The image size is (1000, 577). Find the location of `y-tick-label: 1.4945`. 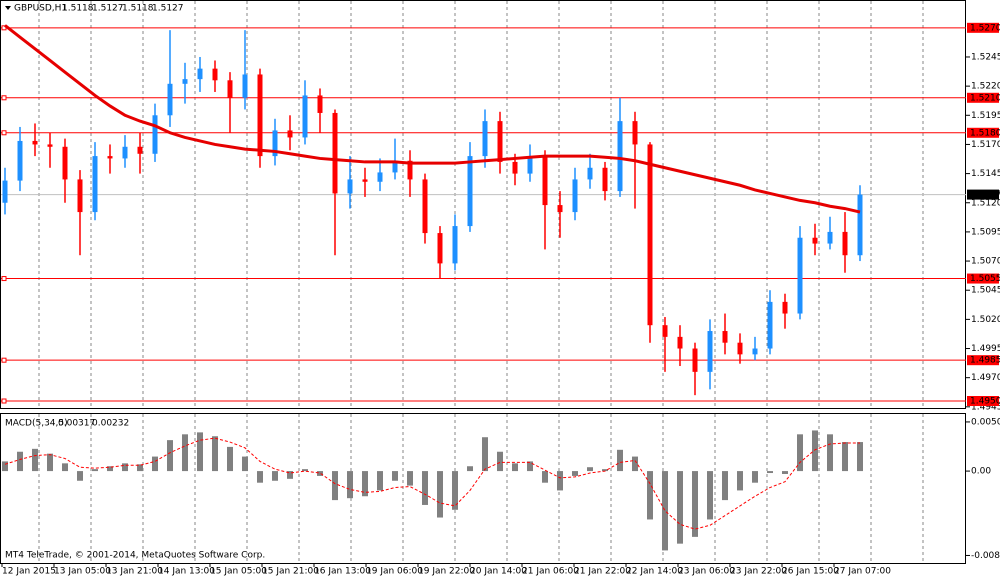

y-tick-label: 1.4945 is located at coordinates (985, 407).